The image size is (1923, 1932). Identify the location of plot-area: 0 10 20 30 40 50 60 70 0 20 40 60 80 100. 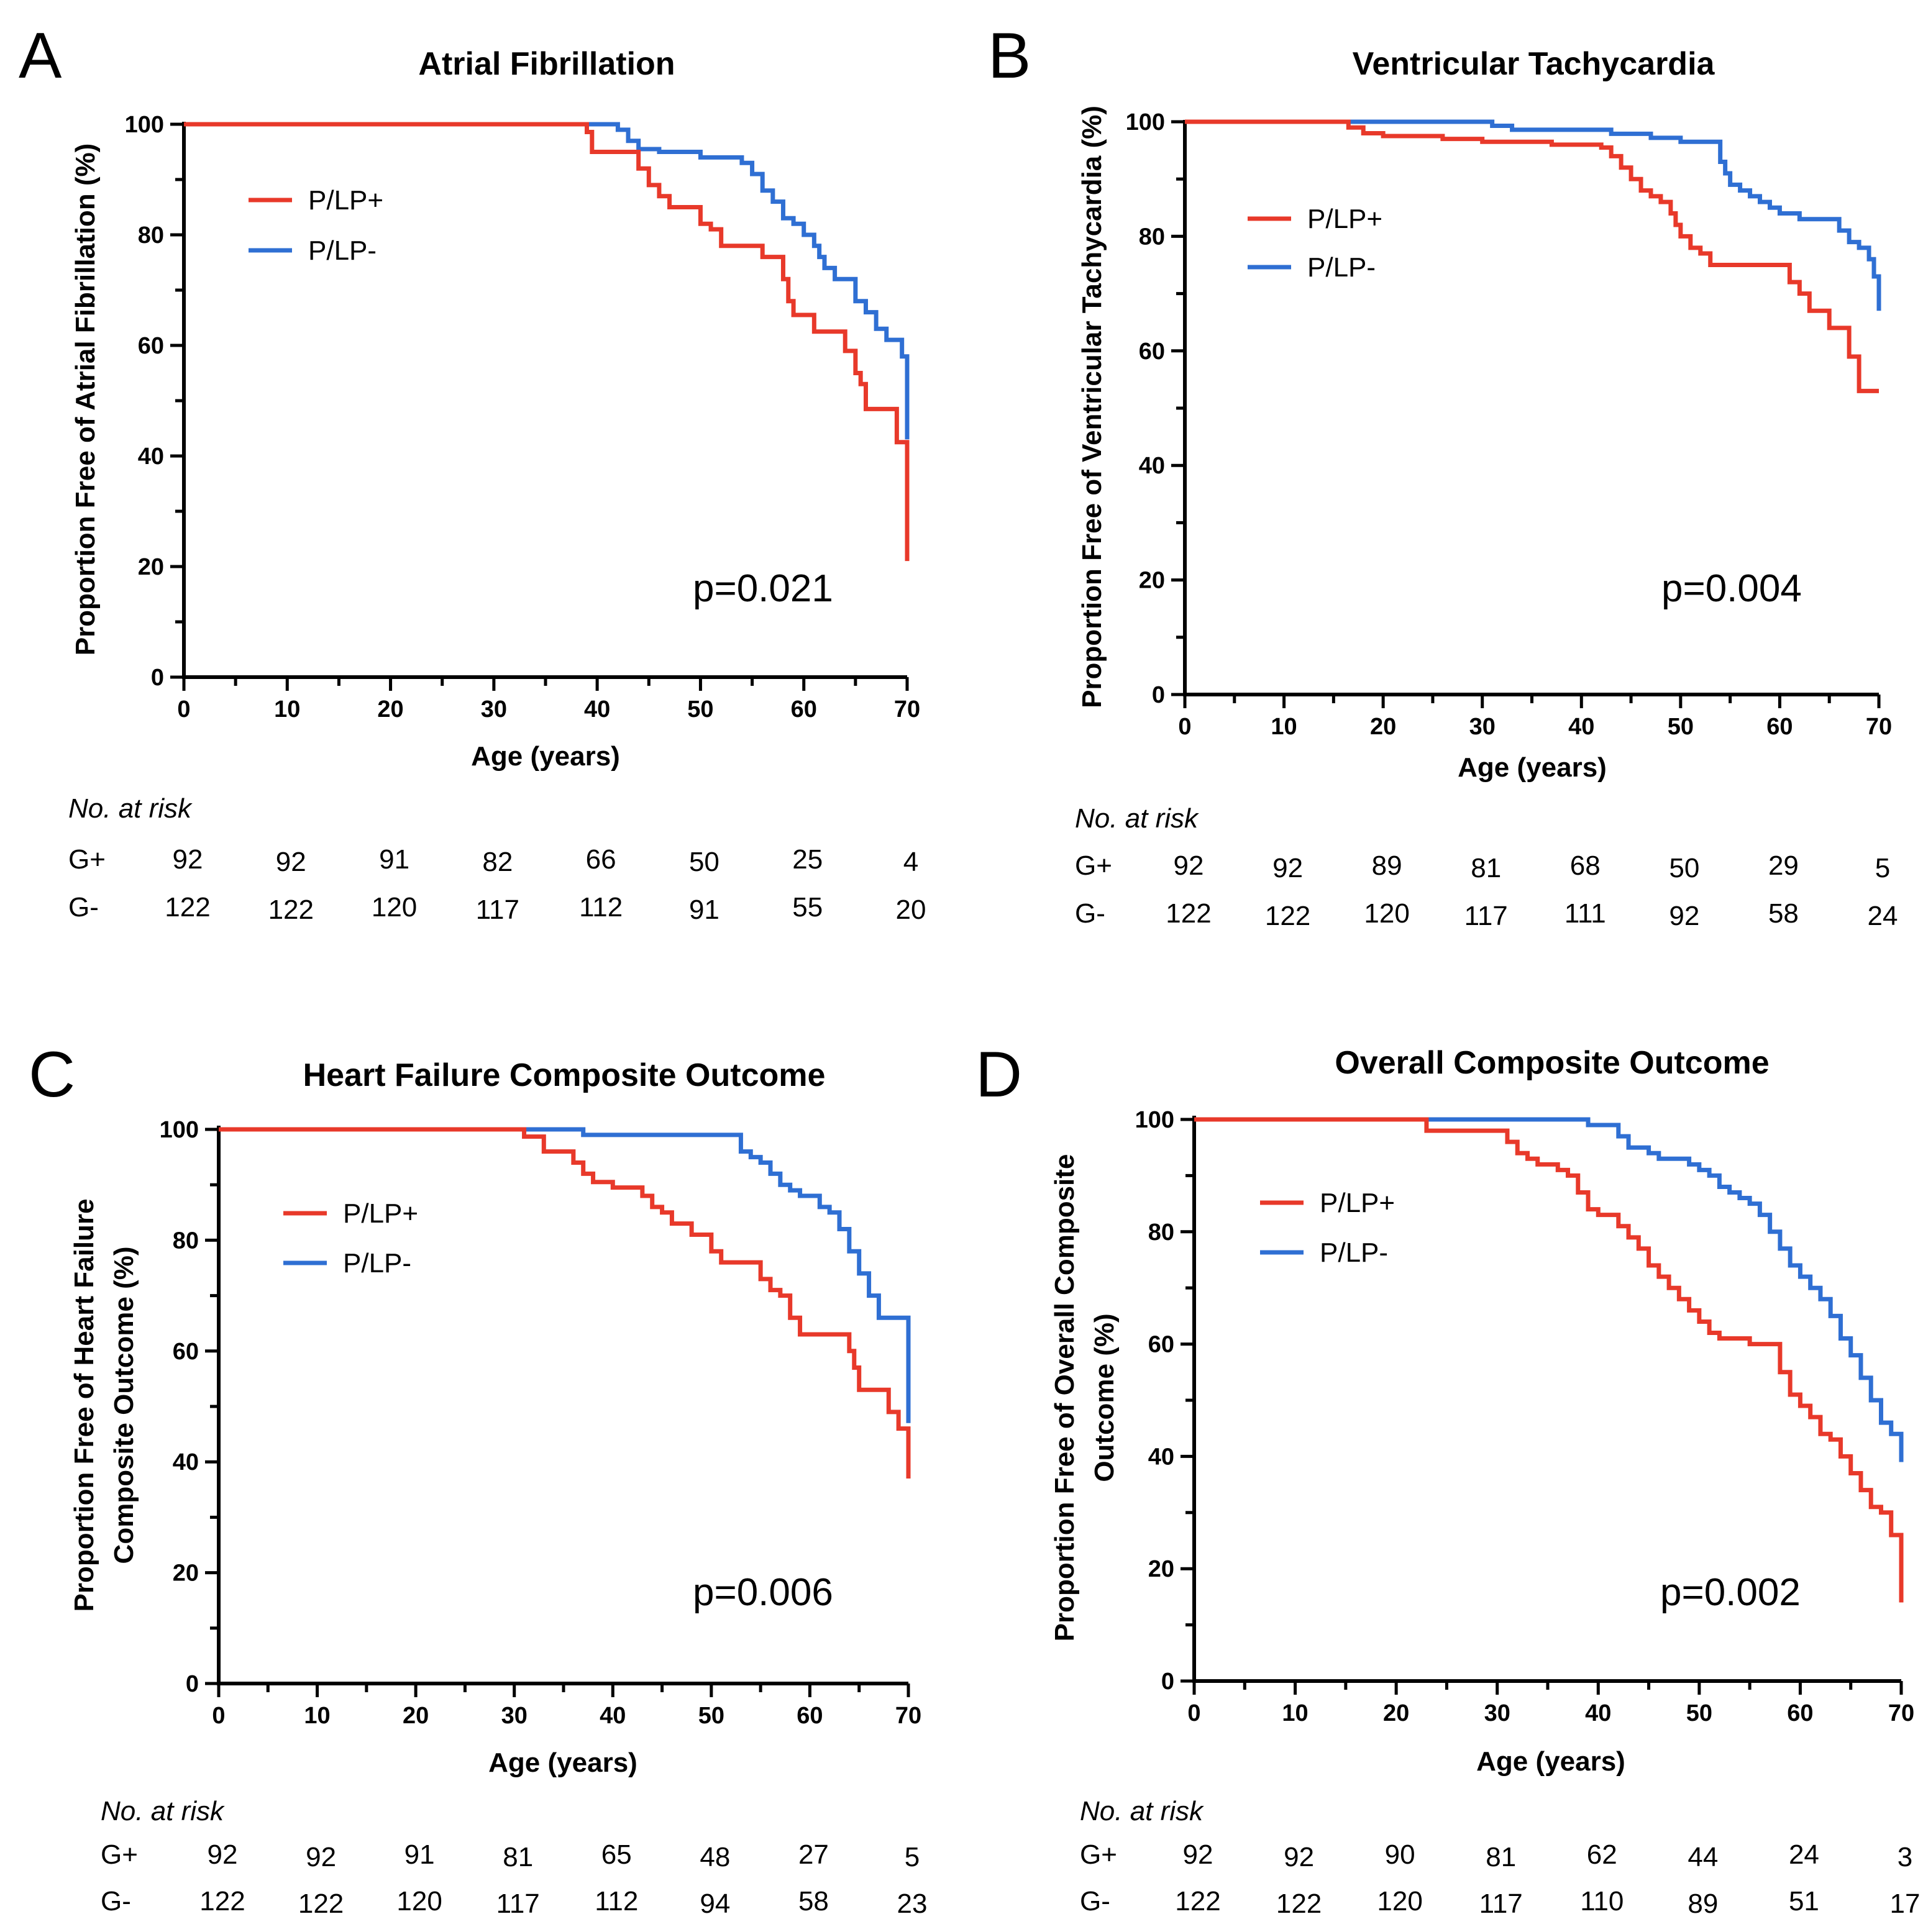
(523, 417).